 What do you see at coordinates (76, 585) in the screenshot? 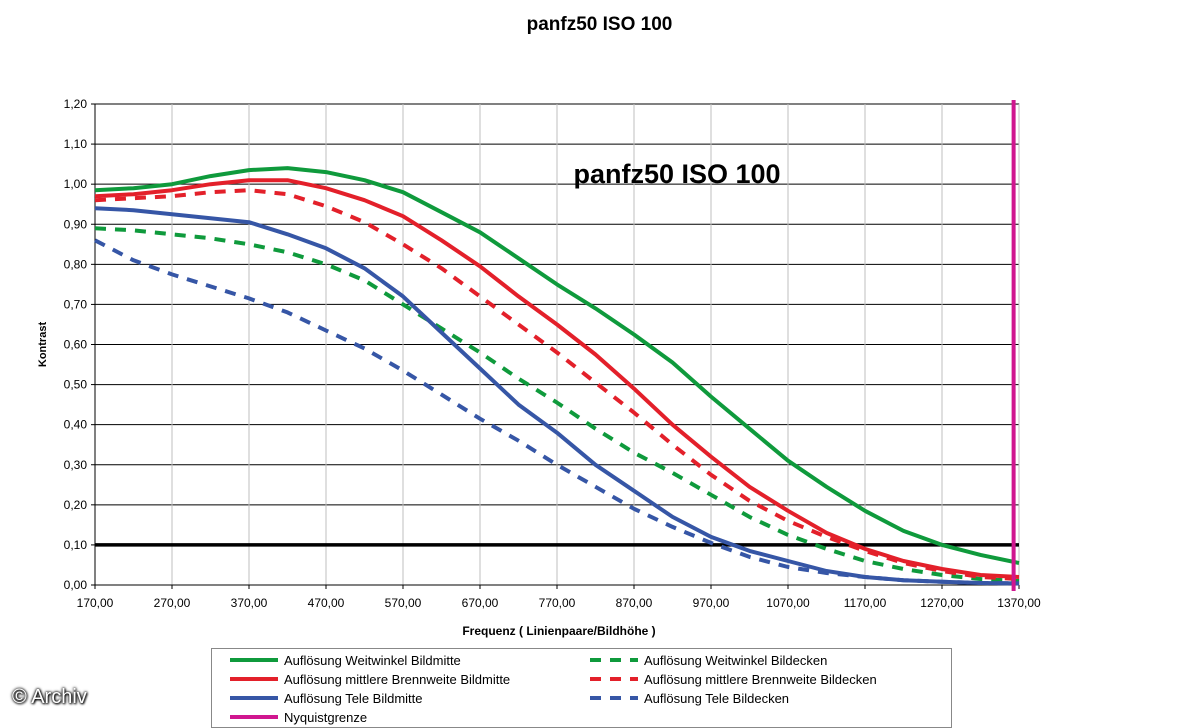
I see `y-tick-label: 0,00` at bounding box center [76, 585].